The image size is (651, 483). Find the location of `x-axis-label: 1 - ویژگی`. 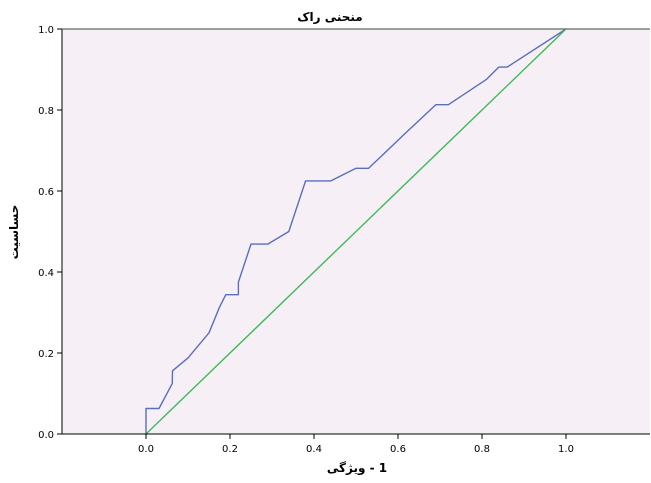

x-axis-label: 1 - ویژگی is located at coordinates (357, 468).